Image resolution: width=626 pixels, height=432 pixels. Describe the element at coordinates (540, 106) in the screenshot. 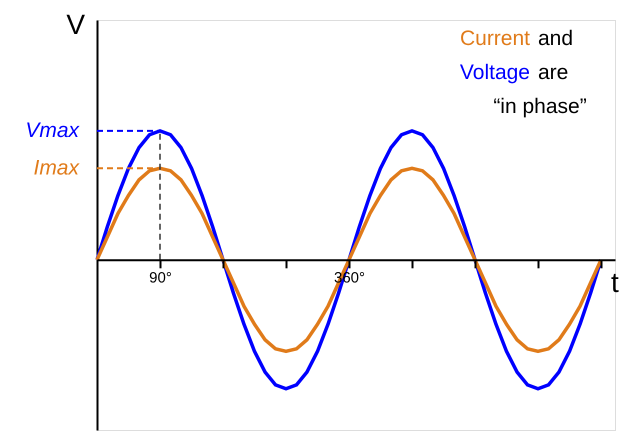

I see `text: “in phase”` at that location.